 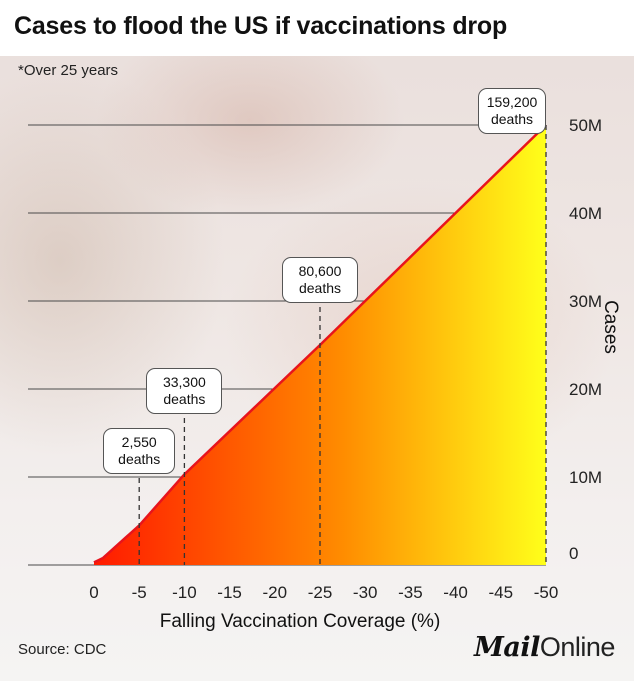 What do you see at coordinates (139, 442) in the screenshot?
I see `annotation-value: 2,550` at bounding box center [139, 442].